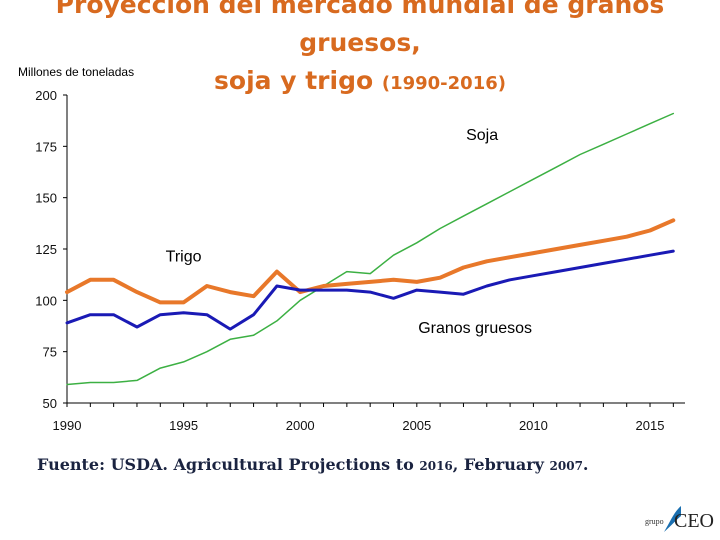 This screenshot has height=540, width=720. Describe the element at coordinates (46, 95) in the screenshot. I see `y-tick-label: 200` at that location.